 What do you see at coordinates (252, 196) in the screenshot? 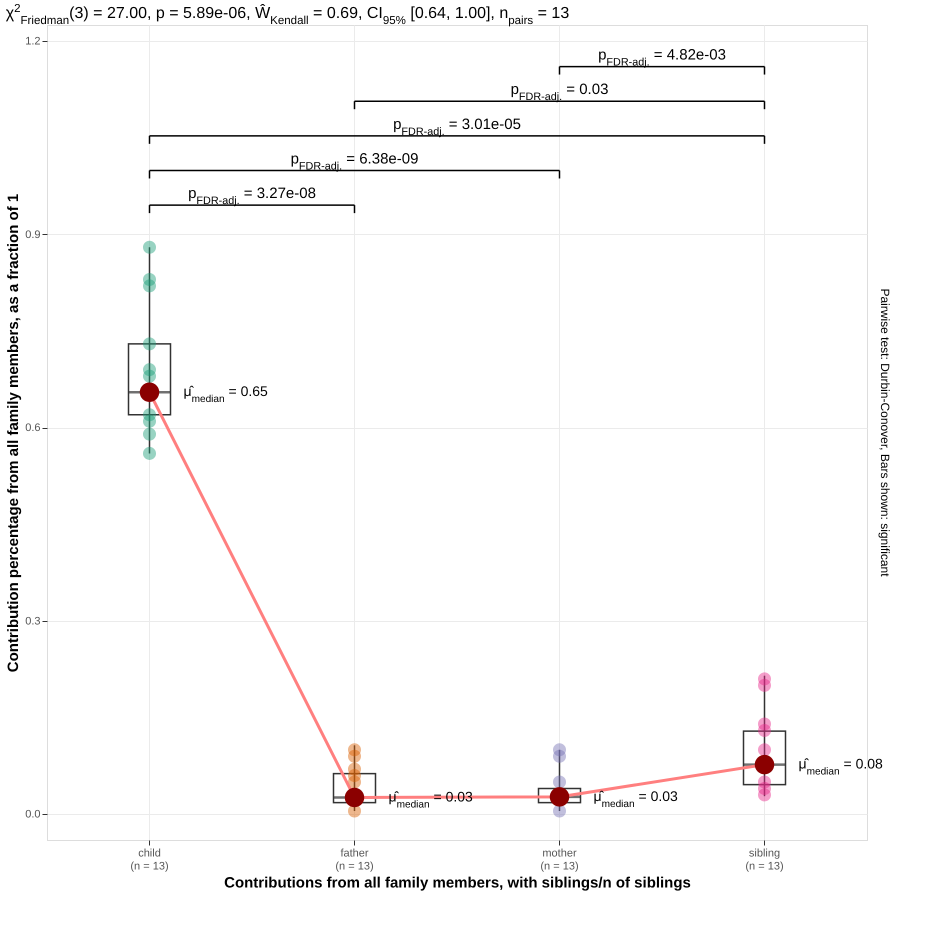
I see `annotation: p$_{FDR-adj.}$ = 3.27e-08` at bounding box center [252, 196].